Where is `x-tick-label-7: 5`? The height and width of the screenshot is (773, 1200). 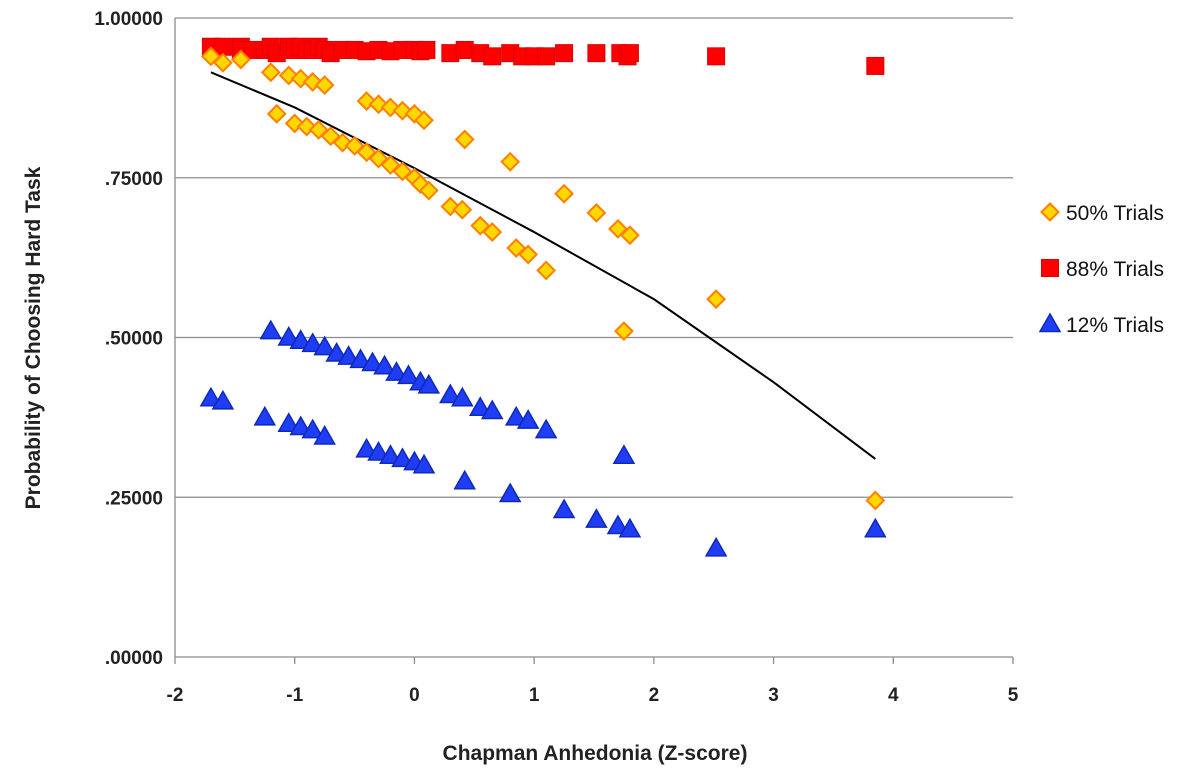
x-tick-label-7: 5 is located at coordinates (1013, 695).